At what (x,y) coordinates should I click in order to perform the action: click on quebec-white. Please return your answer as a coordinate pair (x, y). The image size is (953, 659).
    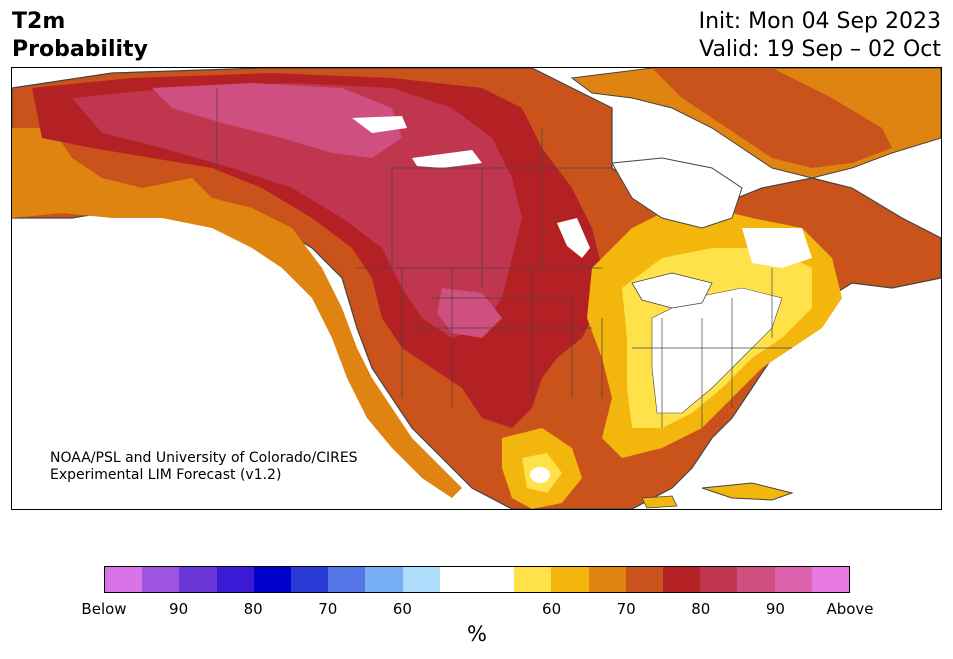
    Looking at the image, I should click on (777, 248).